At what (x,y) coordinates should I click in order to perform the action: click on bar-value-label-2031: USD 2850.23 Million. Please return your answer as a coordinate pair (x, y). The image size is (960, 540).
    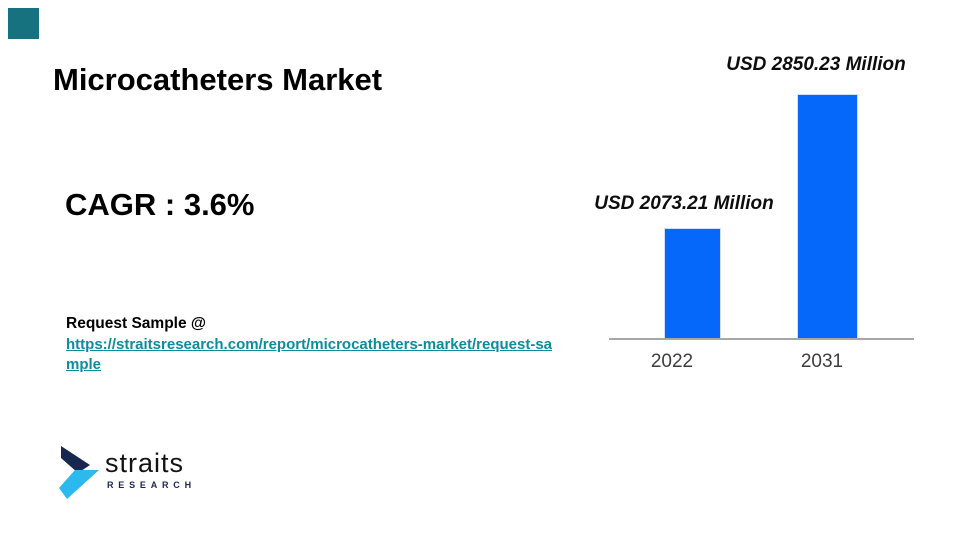
    Looking at the image, I should click on (816, 64).